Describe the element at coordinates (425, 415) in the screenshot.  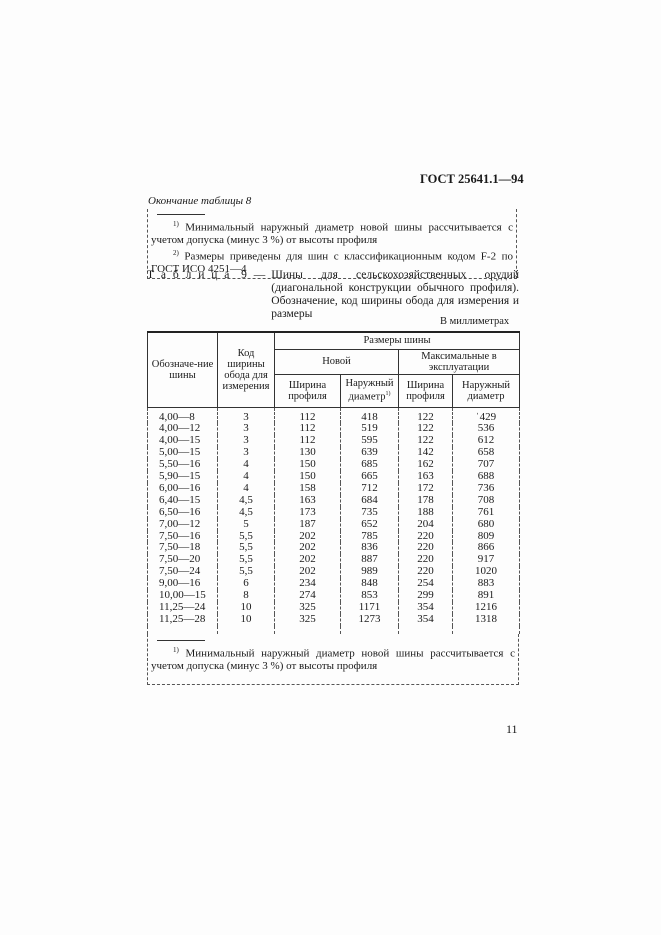
I see `cell-width-max: 122` at that location.